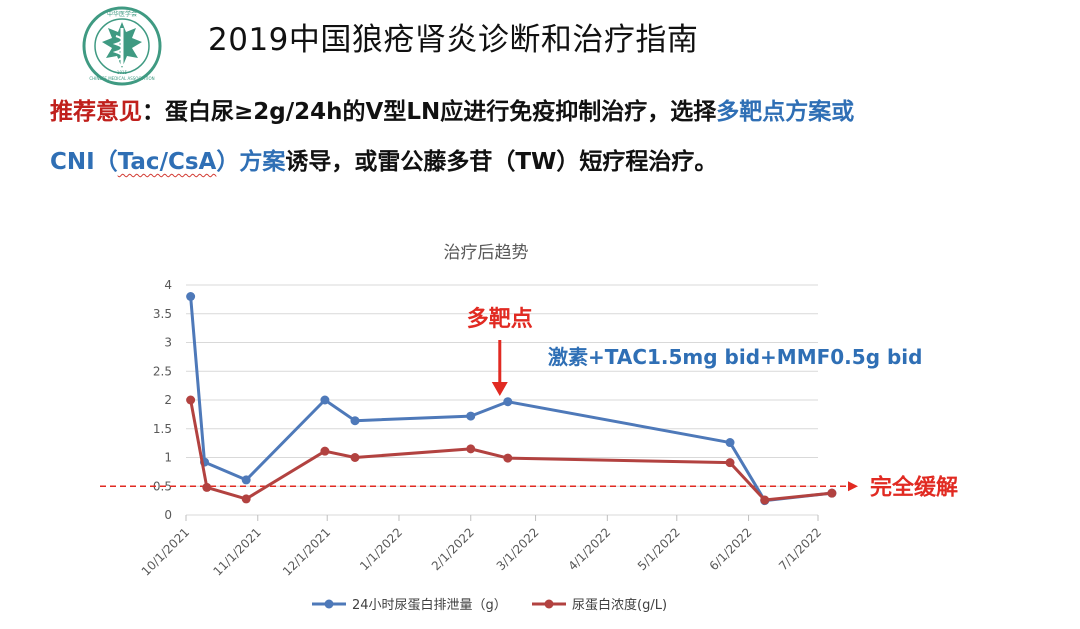 The image size is (1080, 629). I want to click on x-tick-label: 5/1/2022, so click(659, 549).